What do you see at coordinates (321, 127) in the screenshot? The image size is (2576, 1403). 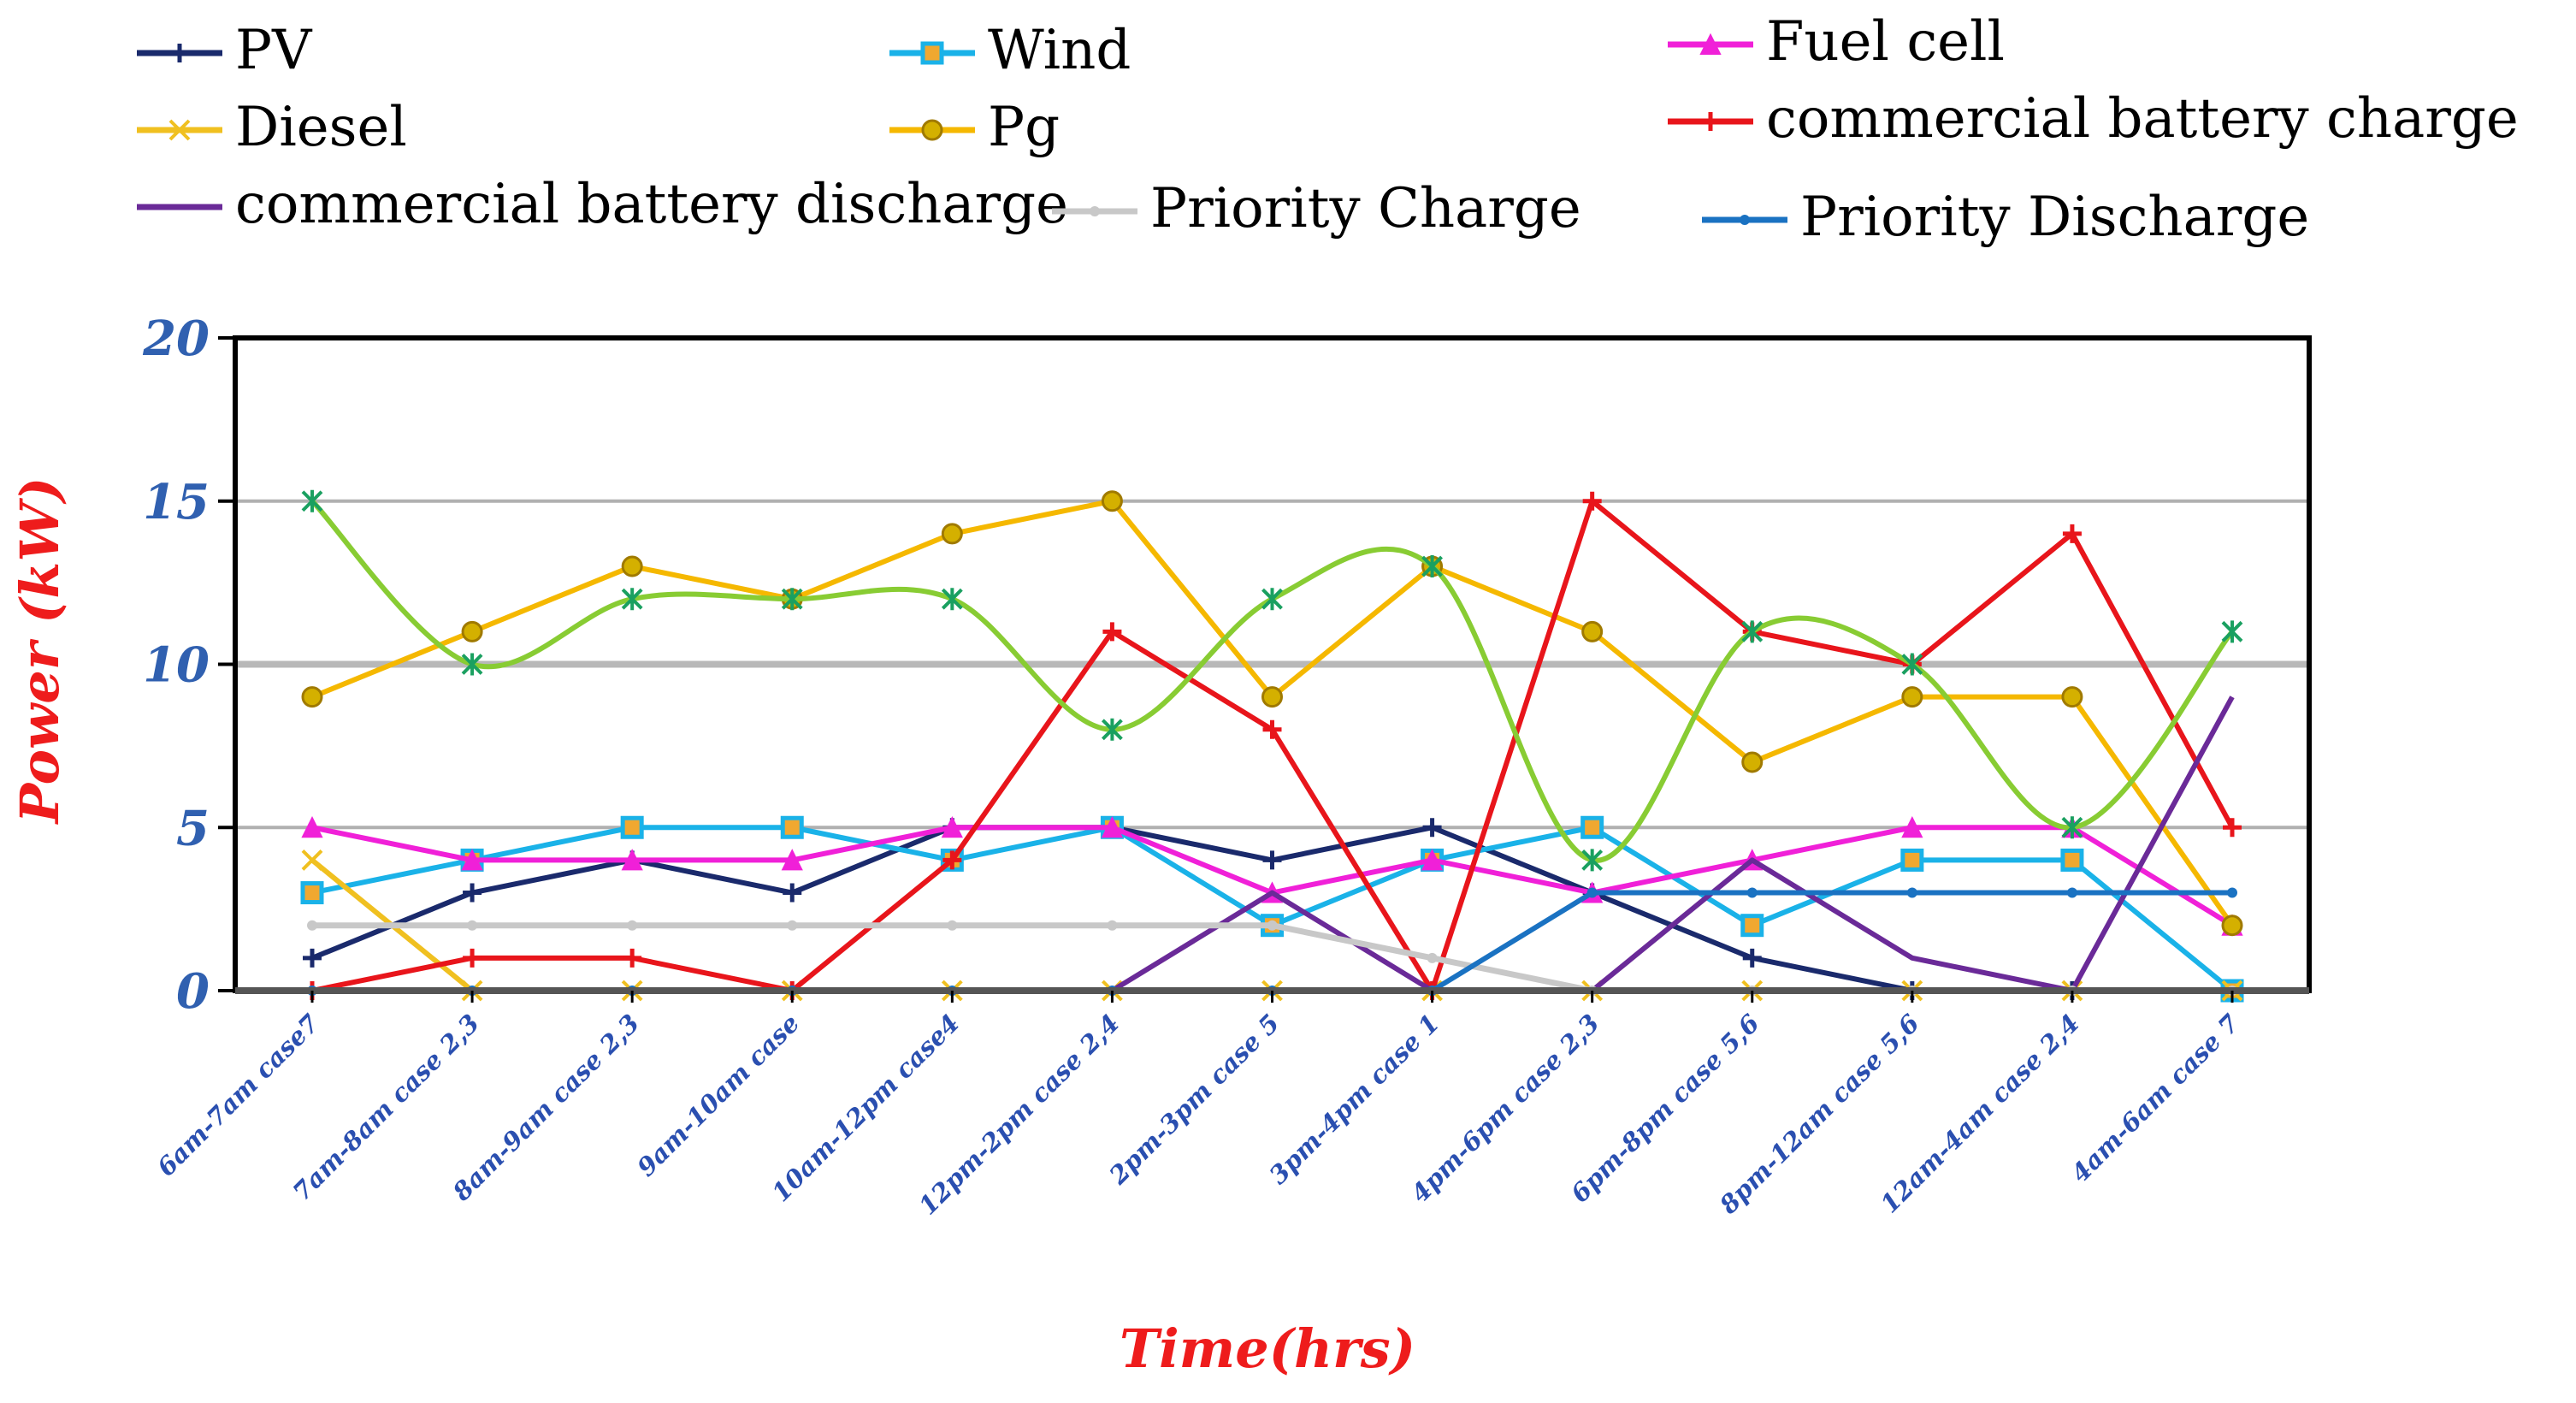 I see `legend-label-diesel: Diesel` at bounding box center [321, 127].